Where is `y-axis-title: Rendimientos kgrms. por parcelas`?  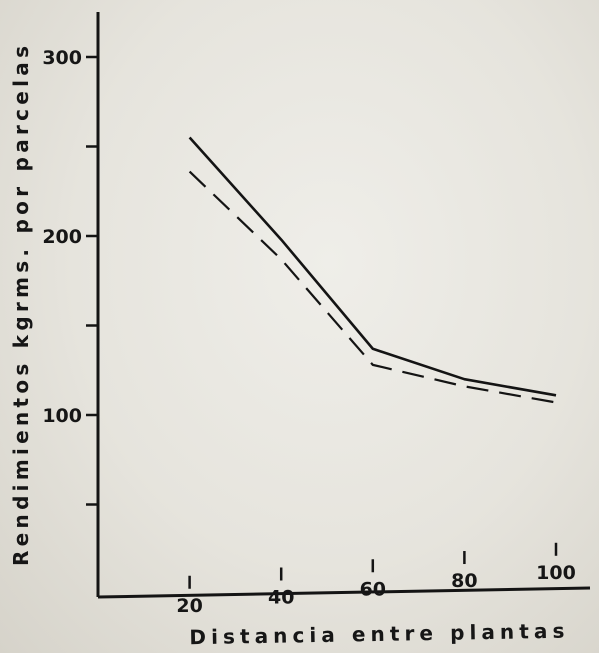
y-axis-title: Rendimientos kgrms. por parcelas is located at coordinates (21, 306).